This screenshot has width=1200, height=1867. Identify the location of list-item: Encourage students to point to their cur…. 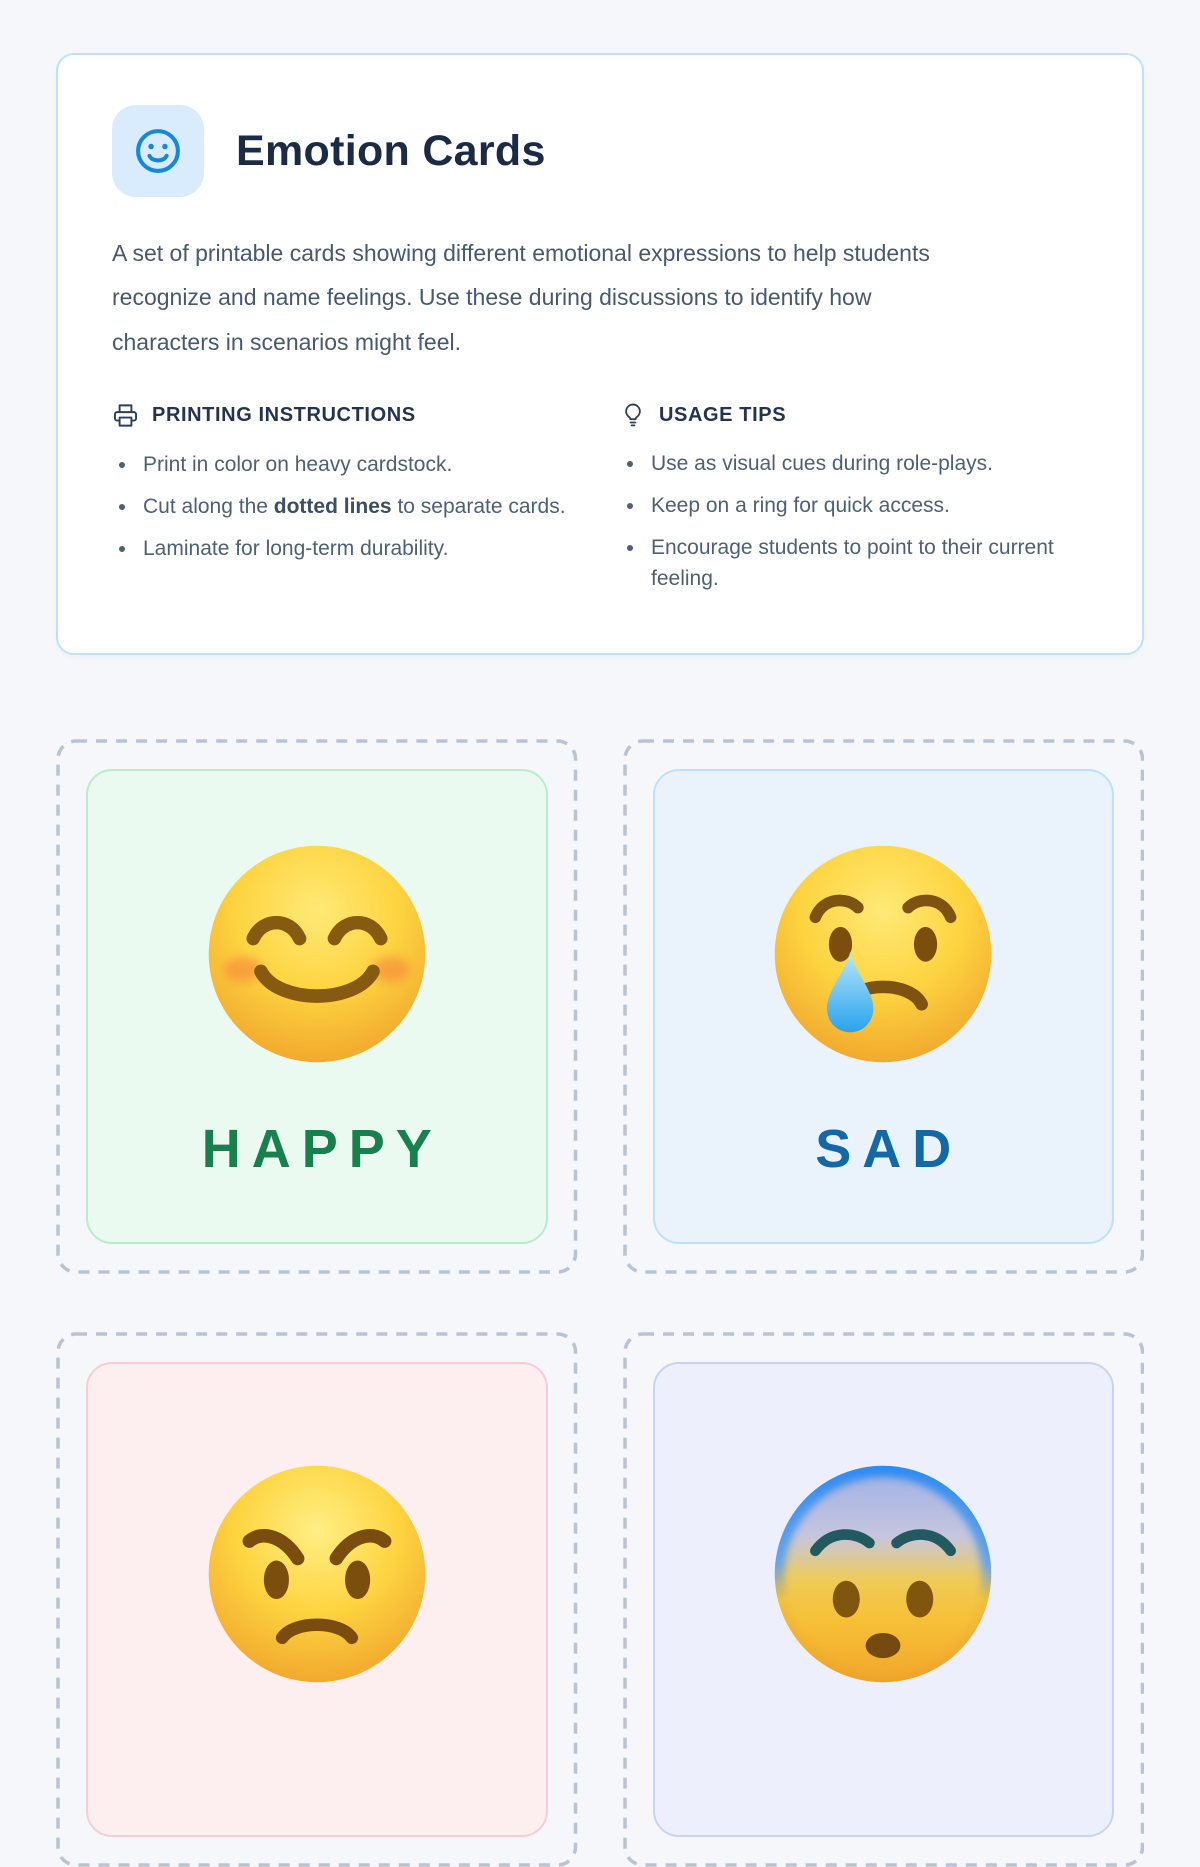
(867, 563).